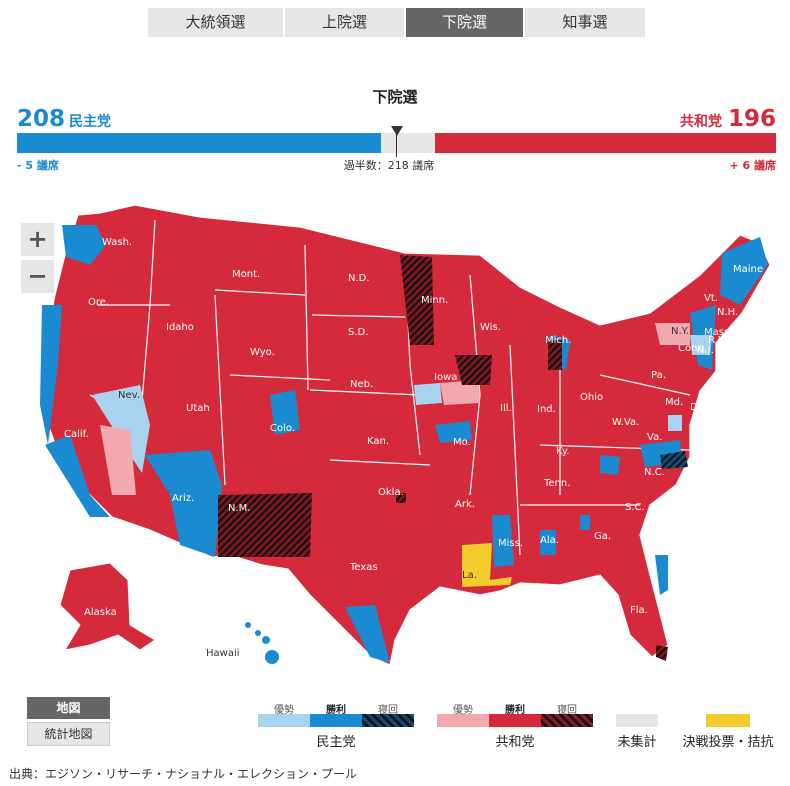 The width and height of the screenshot is (790, 786). What do you see at coordinates (464, 22) in the screenshot?
I see `tab-house: 下院選` at bounding box center [464, 22].